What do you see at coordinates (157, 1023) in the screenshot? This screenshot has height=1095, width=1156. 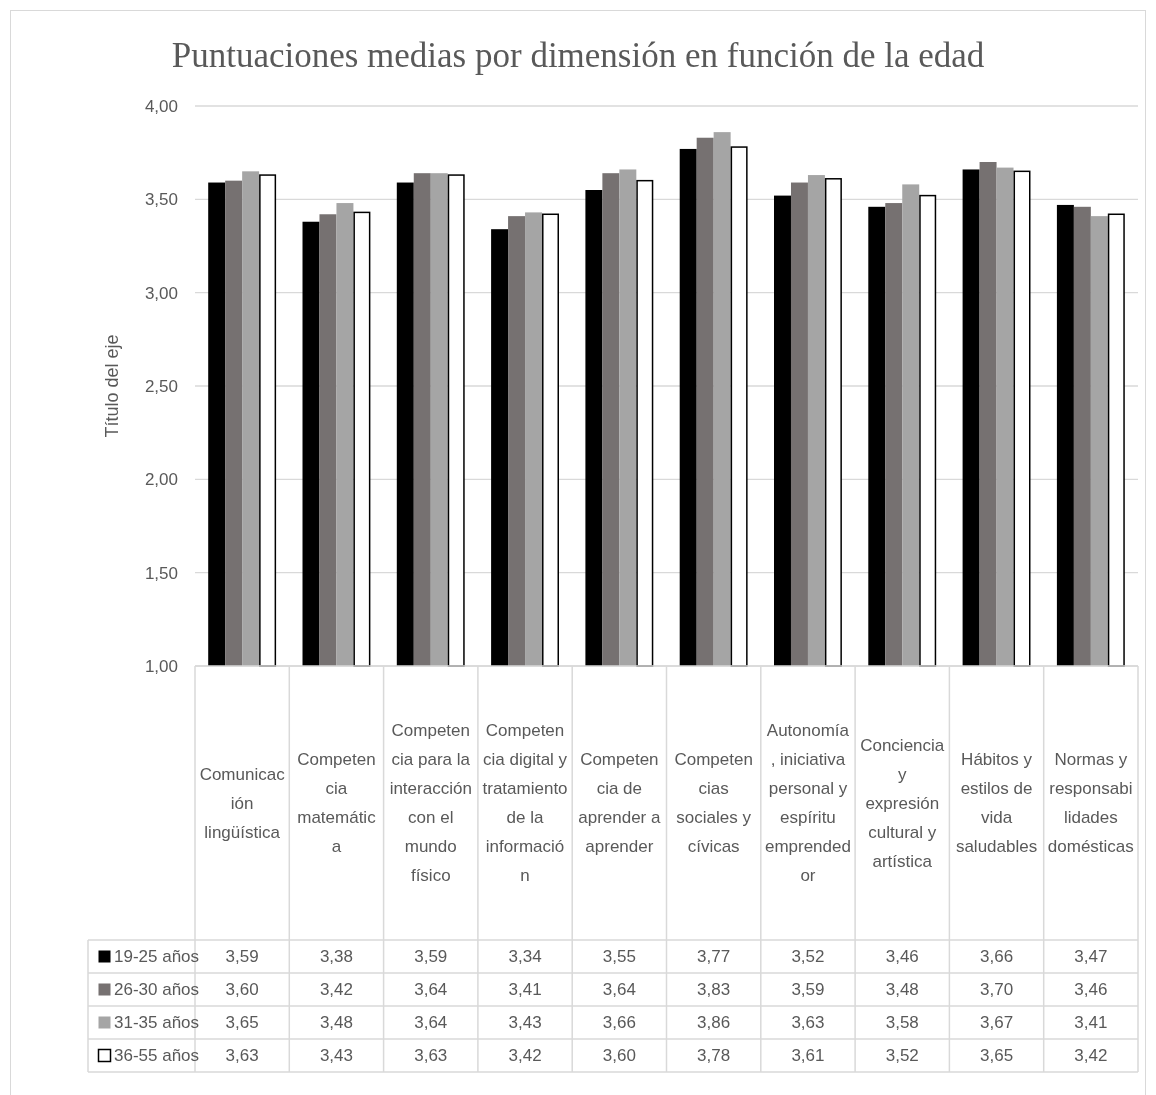 I see `legend-label: 31-35 años` at bounding box center [157, 1023].